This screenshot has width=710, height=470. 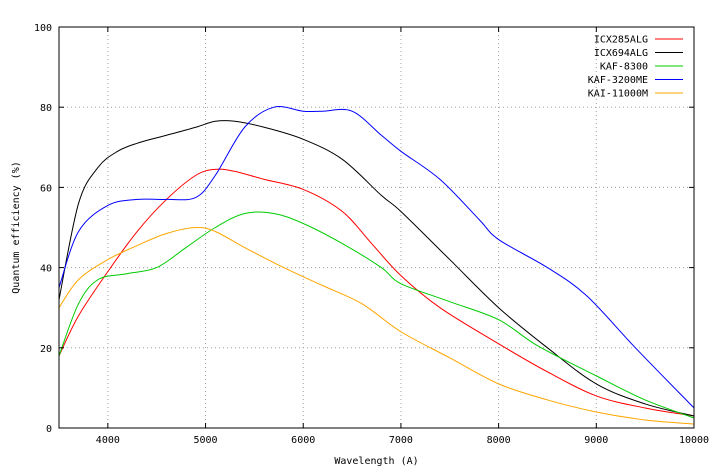 I want to click on x-tick-label: 8000, so click(x=499, y=440).